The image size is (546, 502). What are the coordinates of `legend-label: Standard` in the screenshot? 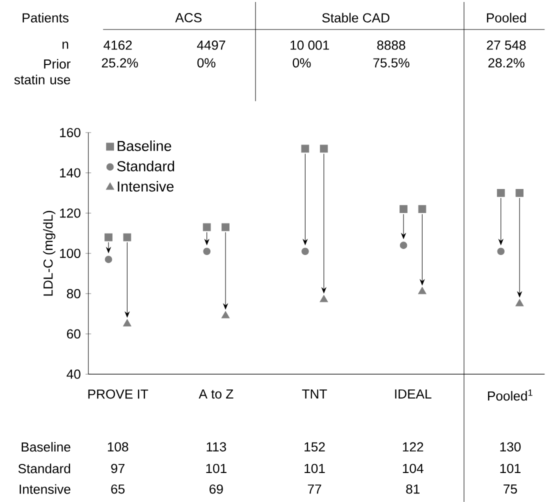 It's located at (145, 166).